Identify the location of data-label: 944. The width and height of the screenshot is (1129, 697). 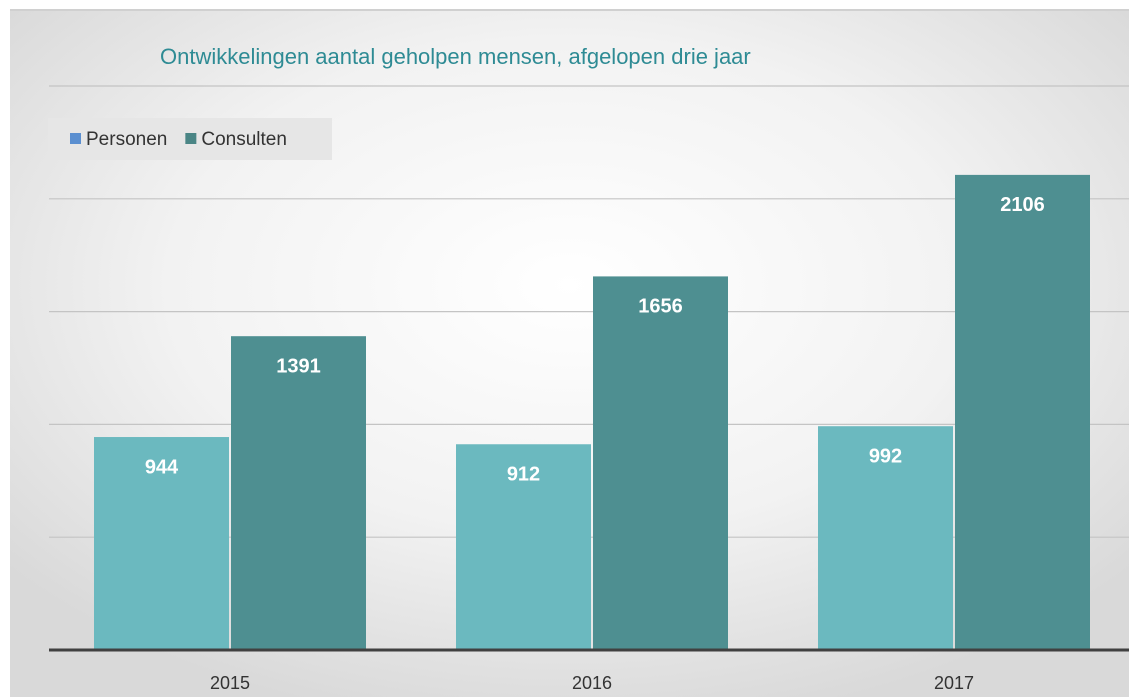
(162, 467).